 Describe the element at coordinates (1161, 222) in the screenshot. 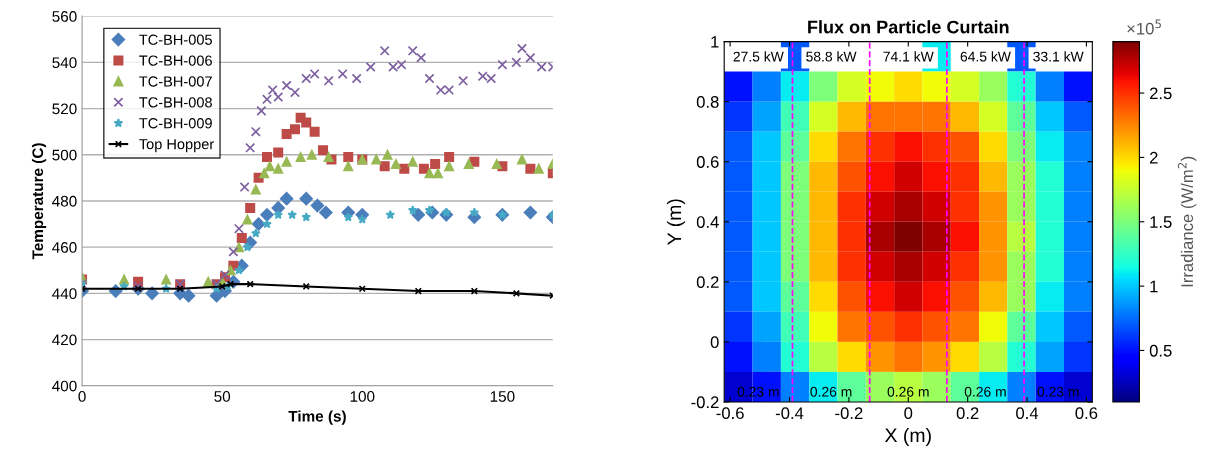

I see `color-bar-label: 1.5` at that location.